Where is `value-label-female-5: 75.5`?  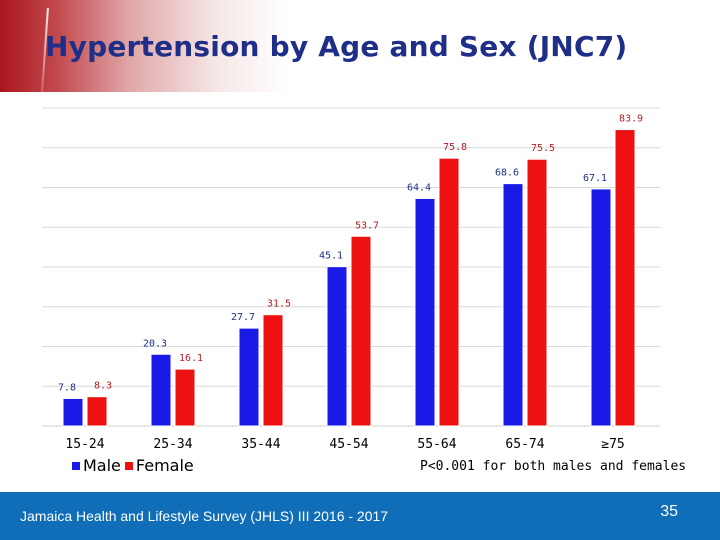
value-label-female-5: 75.5 is located at coordinates (543, 148).